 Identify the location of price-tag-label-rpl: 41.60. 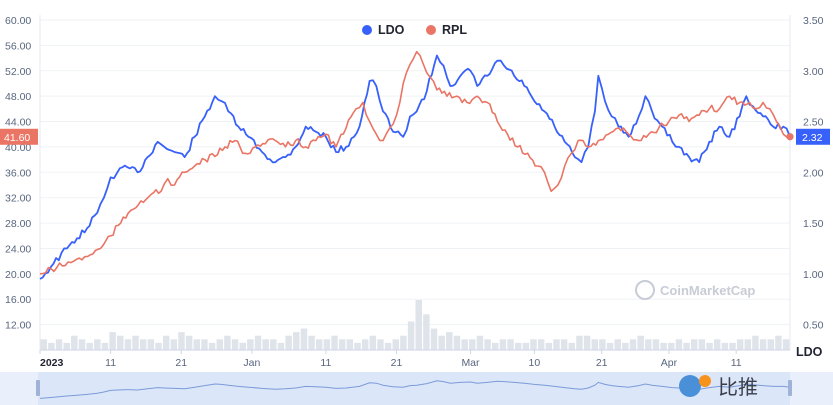
(17, 138).